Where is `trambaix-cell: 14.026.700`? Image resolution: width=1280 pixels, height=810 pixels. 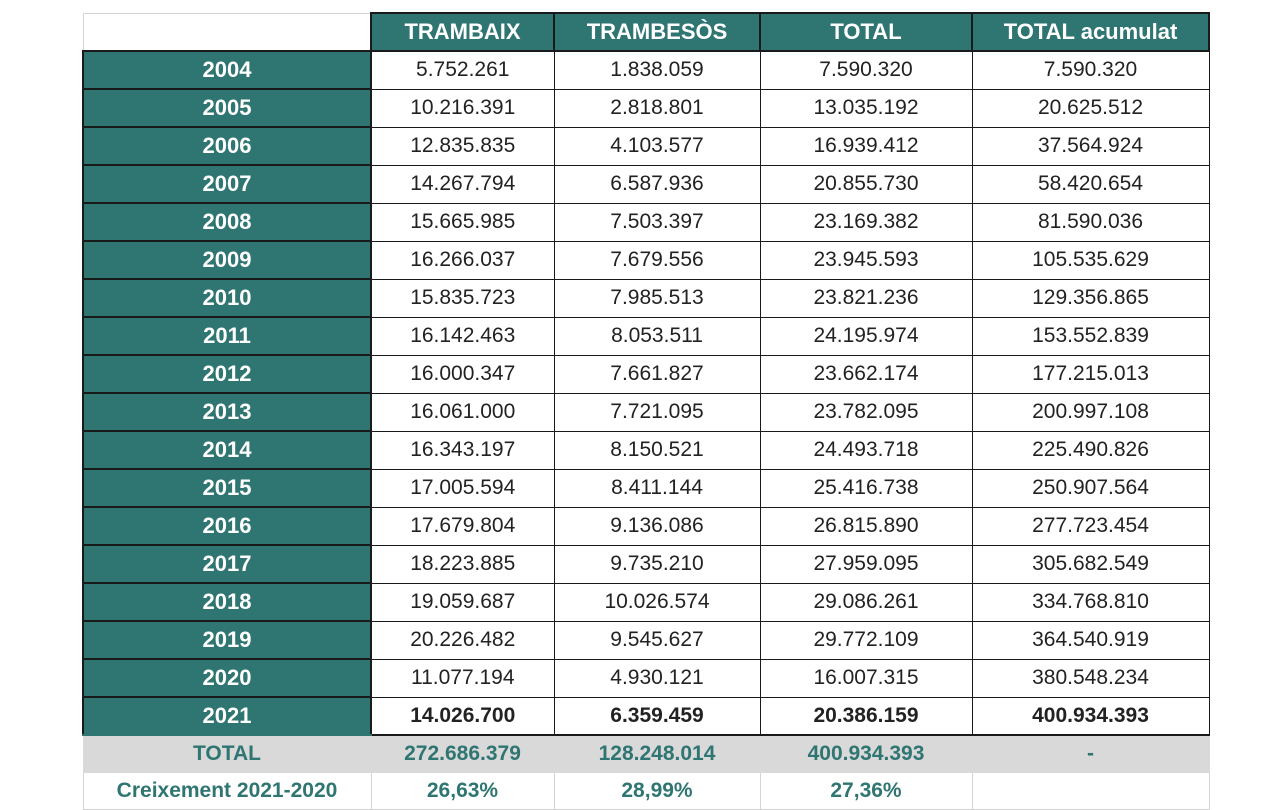 trambaix-cell: 14.026.700 is located at coordinates (462, 716).